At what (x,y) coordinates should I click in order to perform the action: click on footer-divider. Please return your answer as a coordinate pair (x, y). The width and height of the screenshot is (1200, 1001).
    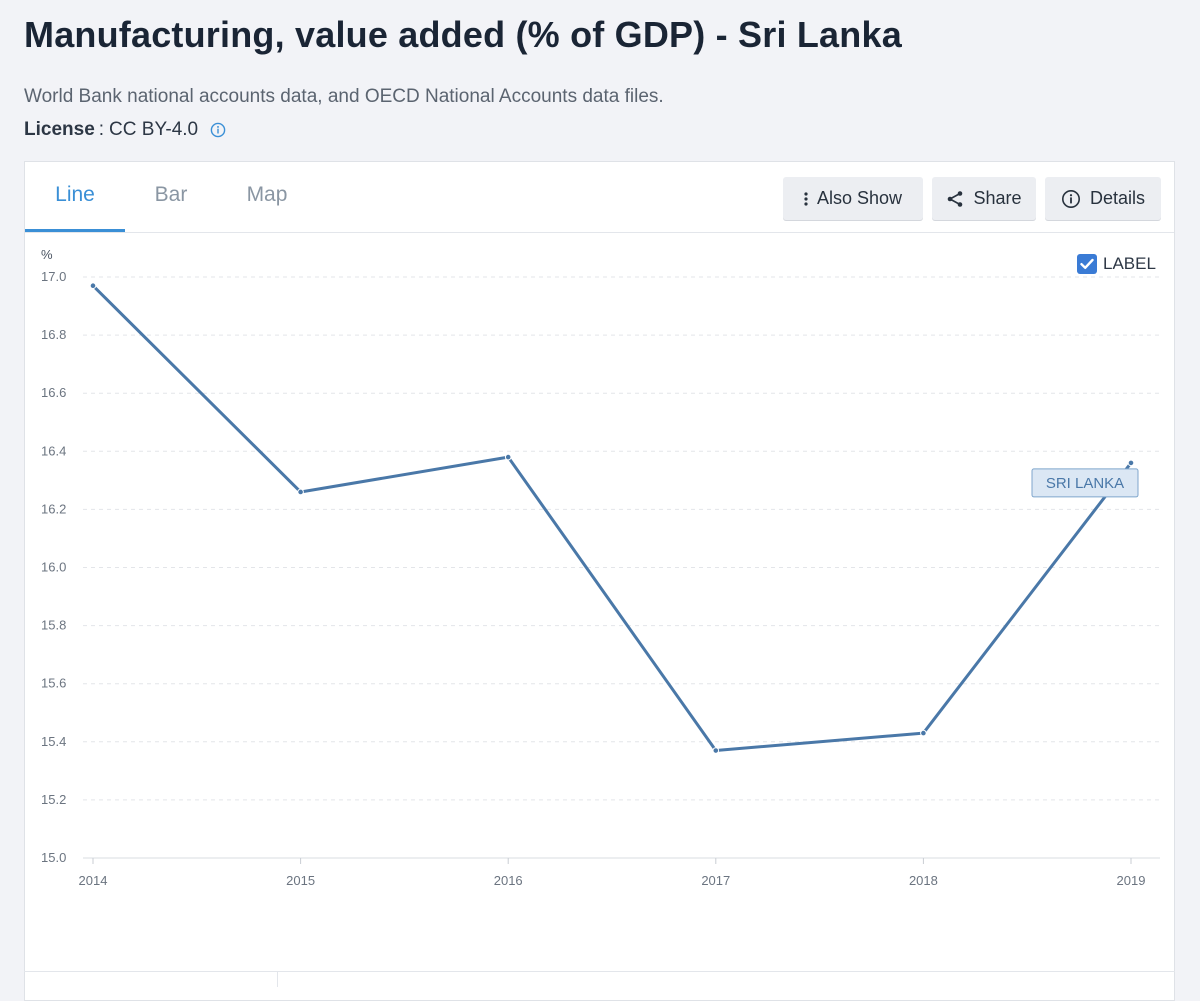
    Looking at the image, I should click on (599, 971).